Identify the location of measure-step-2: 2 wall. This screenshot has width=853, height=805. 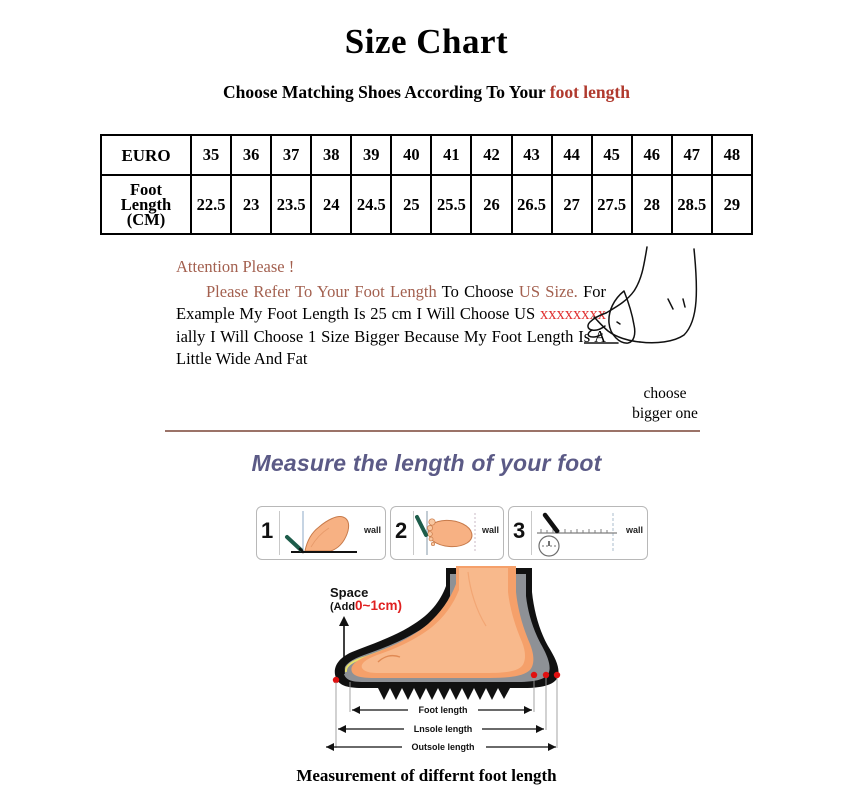
(447, 533).